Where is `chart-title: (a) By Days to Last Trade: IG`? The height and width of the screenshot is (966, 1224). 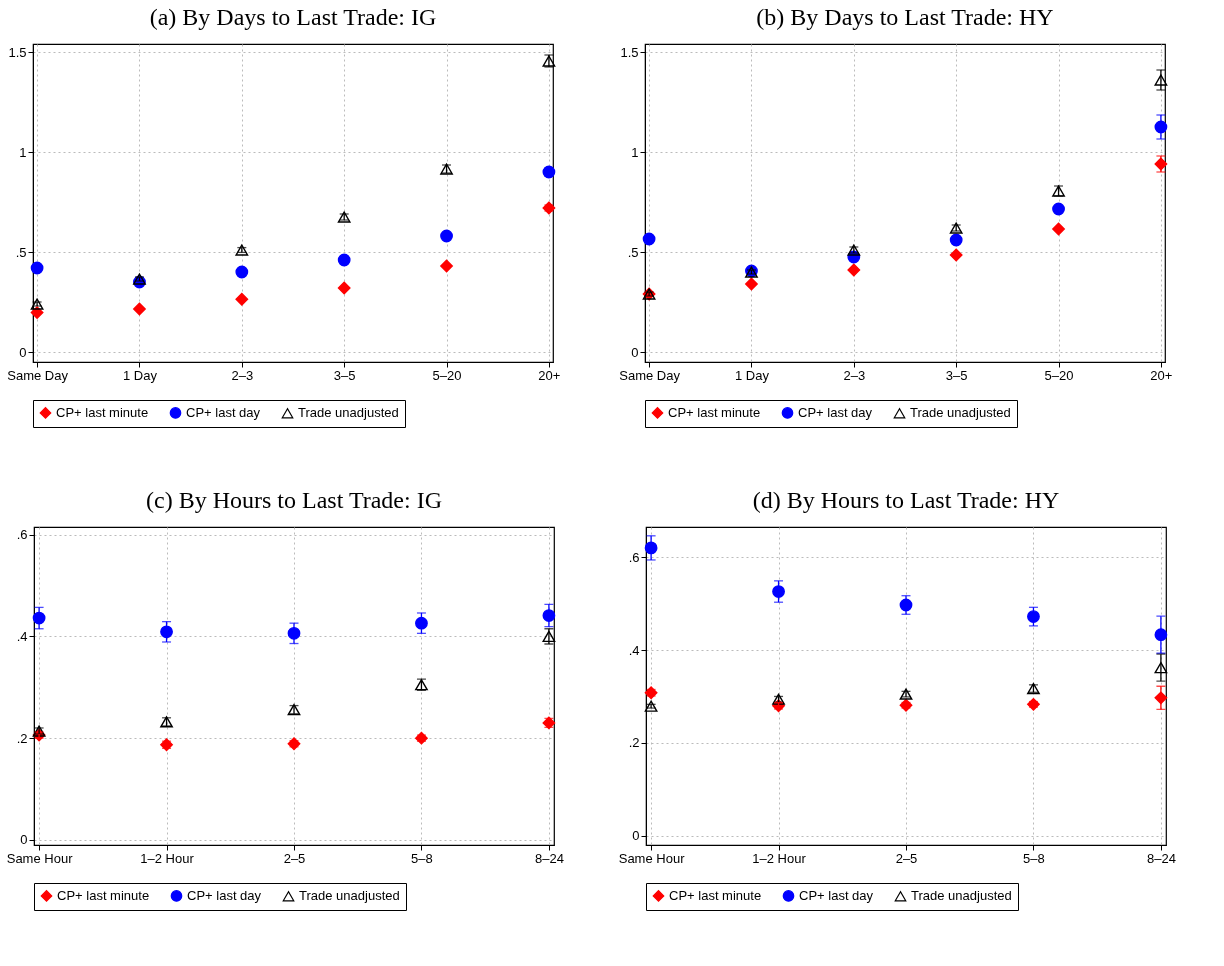
chart-title: (a) By Days to Last Trade: IG is located at coordinates (293, 17).